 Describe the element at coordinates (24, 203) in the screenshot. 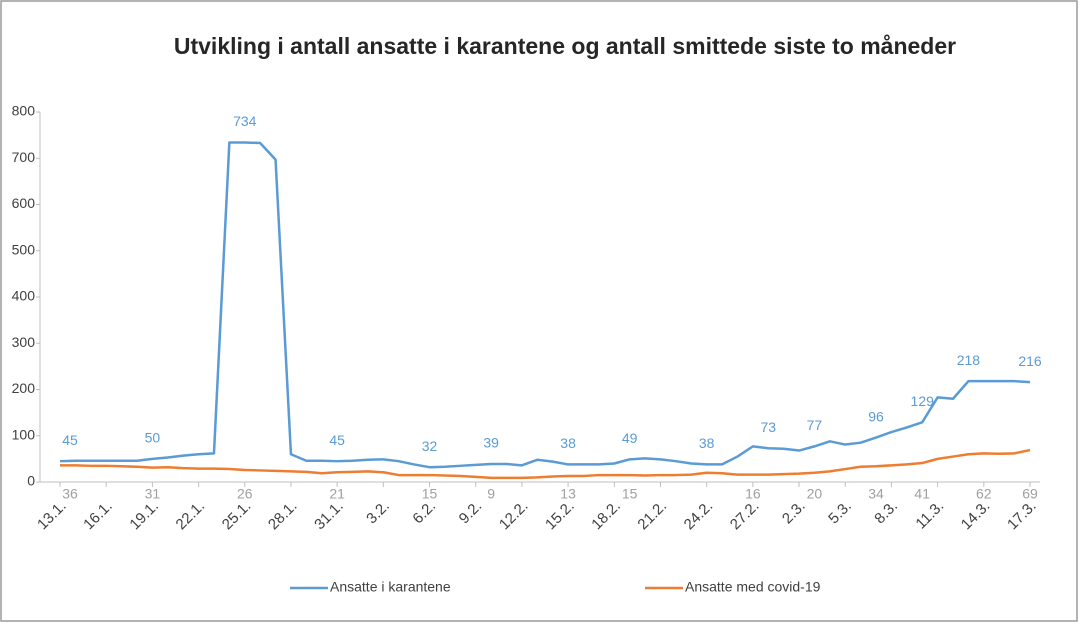

I see `y-tick-label: 600` at that location.